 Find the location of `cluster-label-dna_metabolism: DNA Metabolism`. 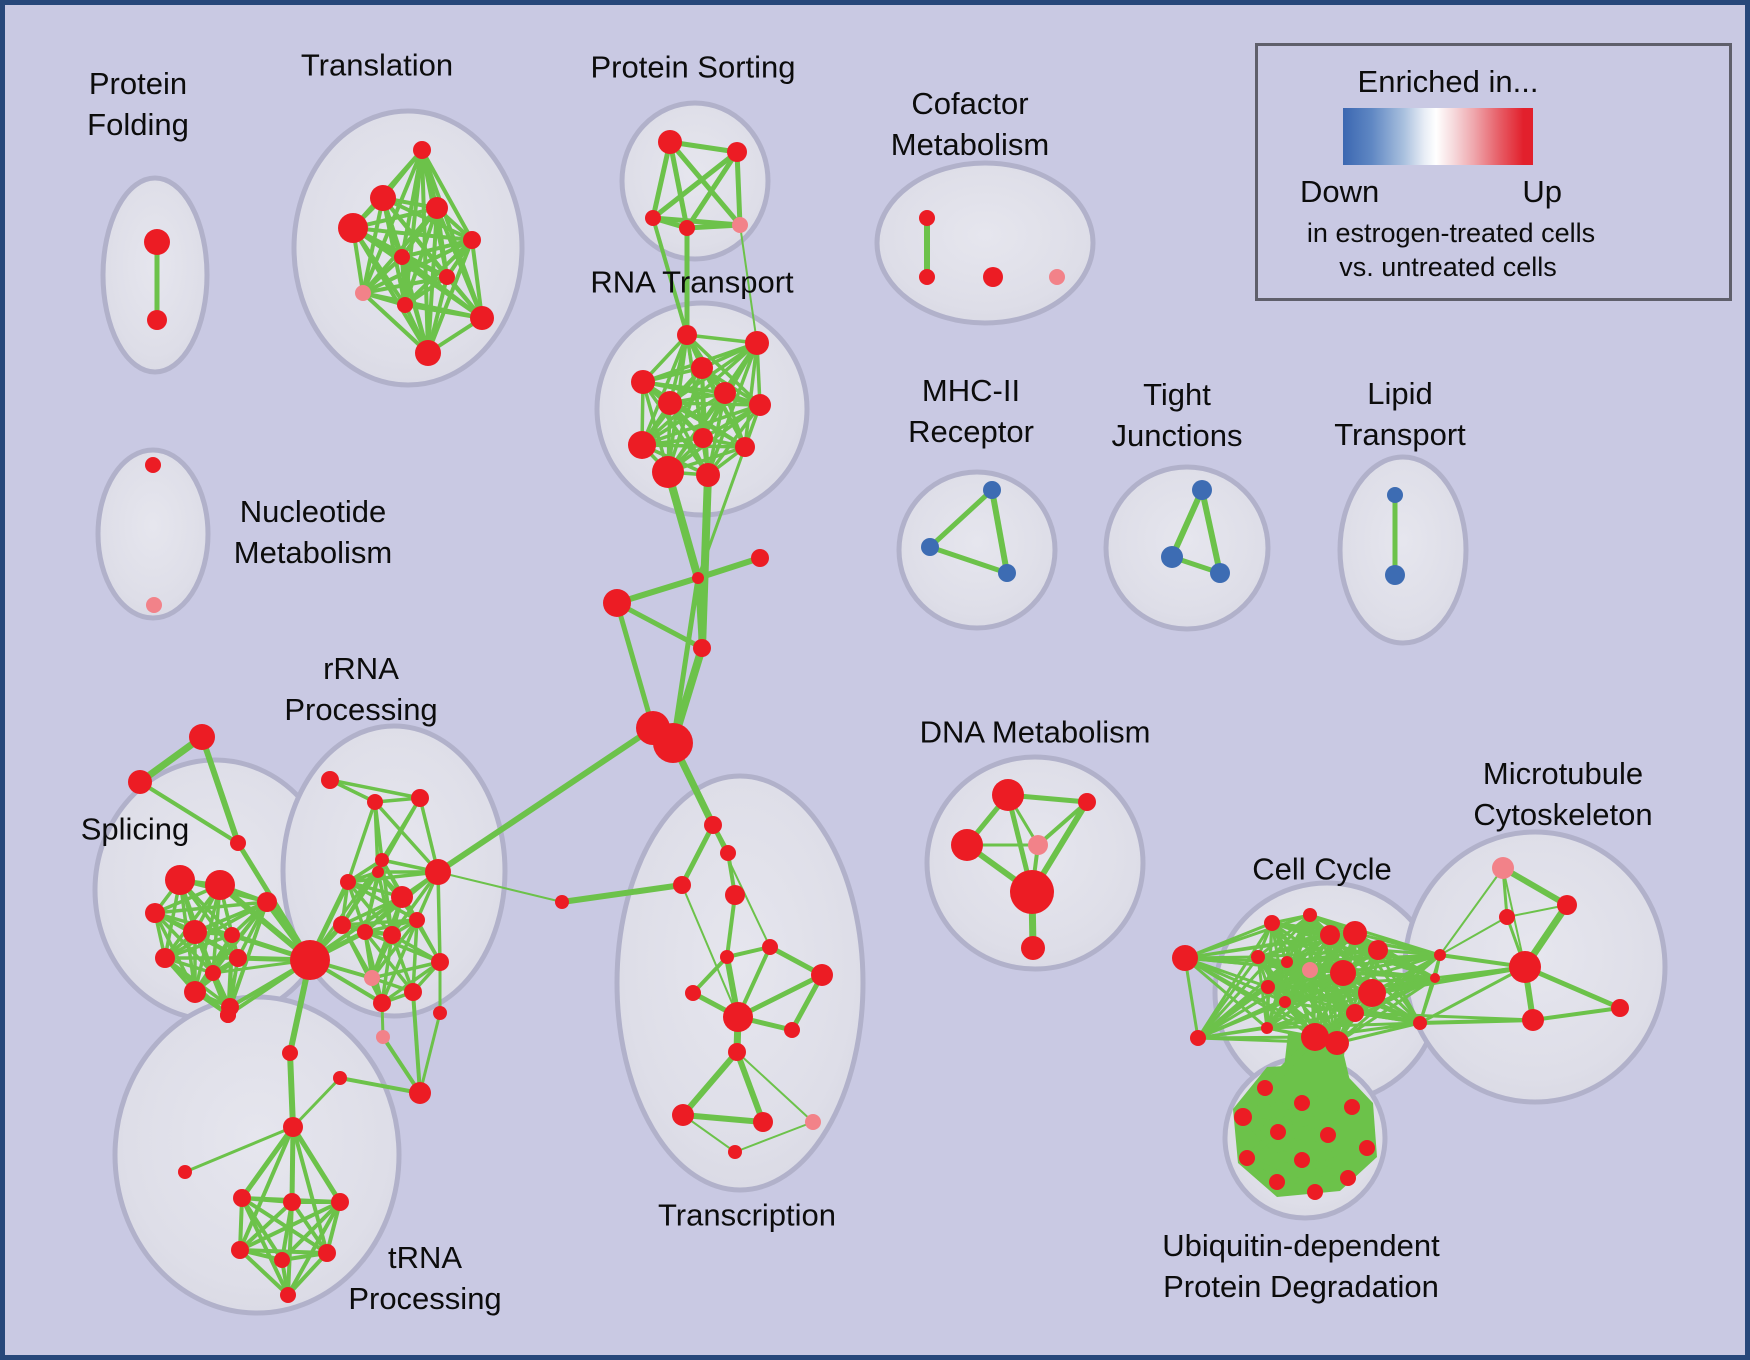

cluster-label-dna_metabolism: DNA Metabolism is located at coordinates (1035, 732).